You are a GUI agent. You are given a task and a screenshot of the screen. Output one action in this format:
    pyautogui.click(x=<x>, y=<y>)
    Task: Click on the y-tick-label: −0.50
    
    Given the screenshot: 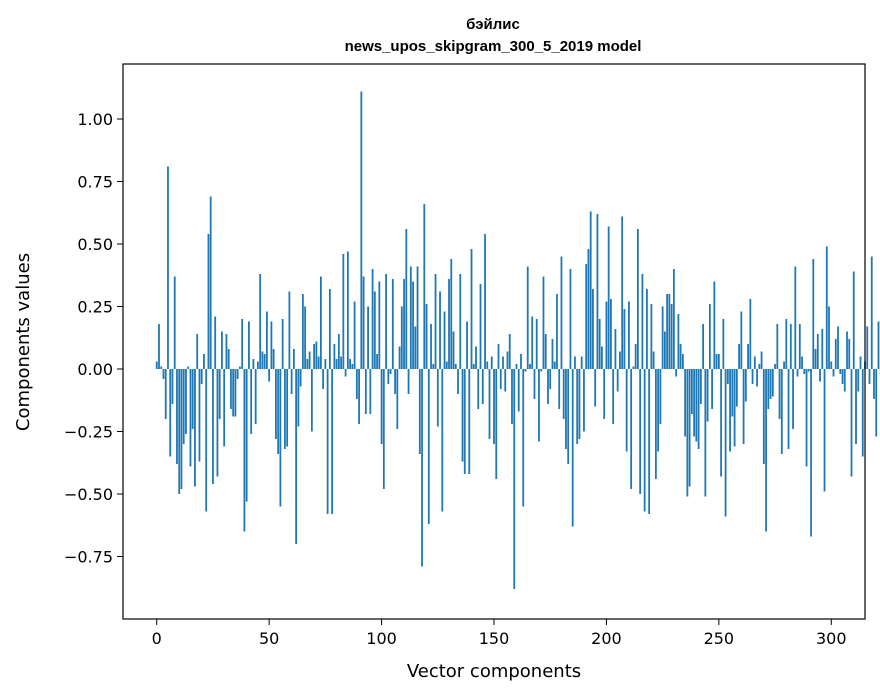 What is the action you would take?
    pyautogui.click(x=88, y=494)
    